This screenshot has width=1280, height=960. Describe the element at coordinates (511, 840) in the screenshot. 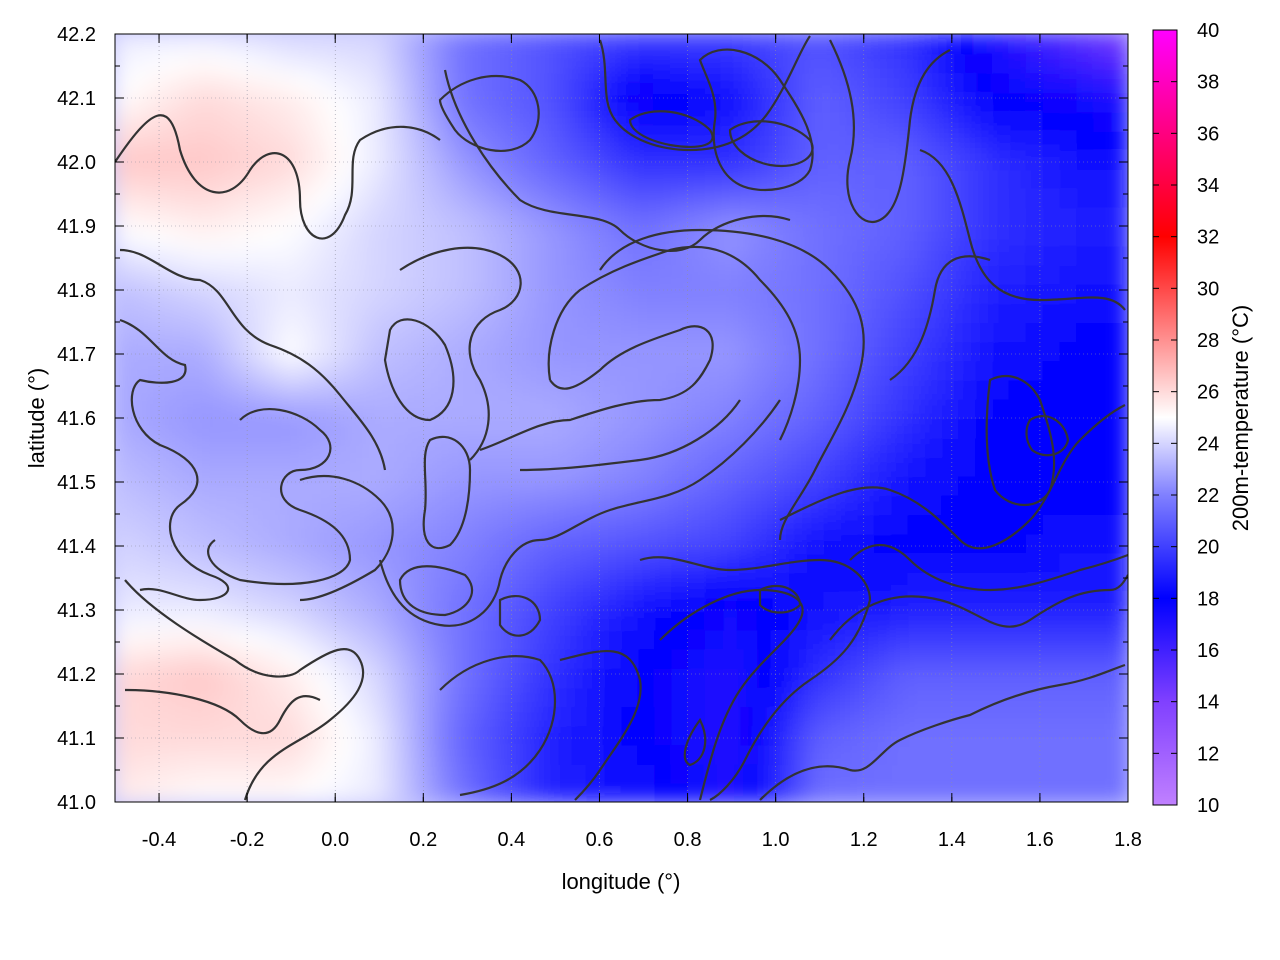

I see `x-tick-label: 0.4` at that location.